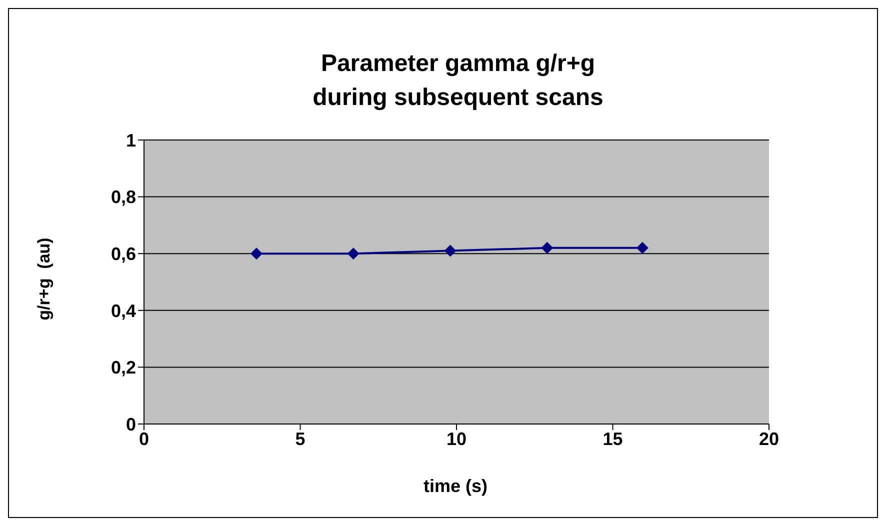  I want to click on x-tick-label: 15, so click(612, 438).